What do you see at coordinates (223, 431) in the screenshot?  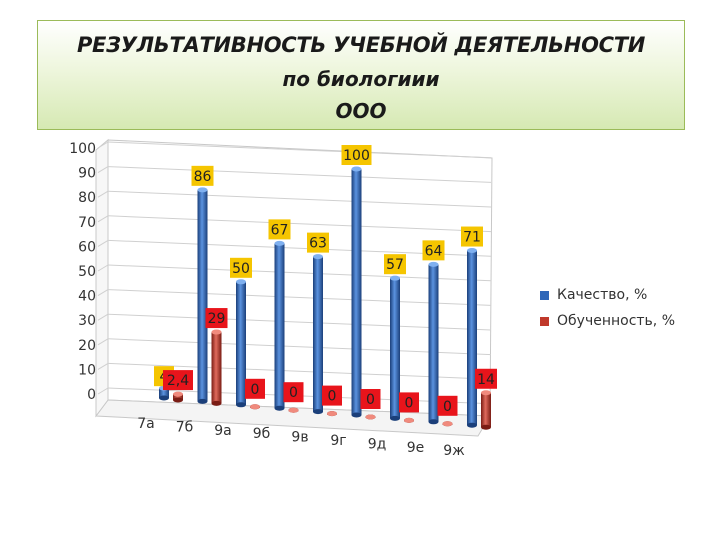 I see `x-tick-label: 9а` at bounding box center [223, 431].